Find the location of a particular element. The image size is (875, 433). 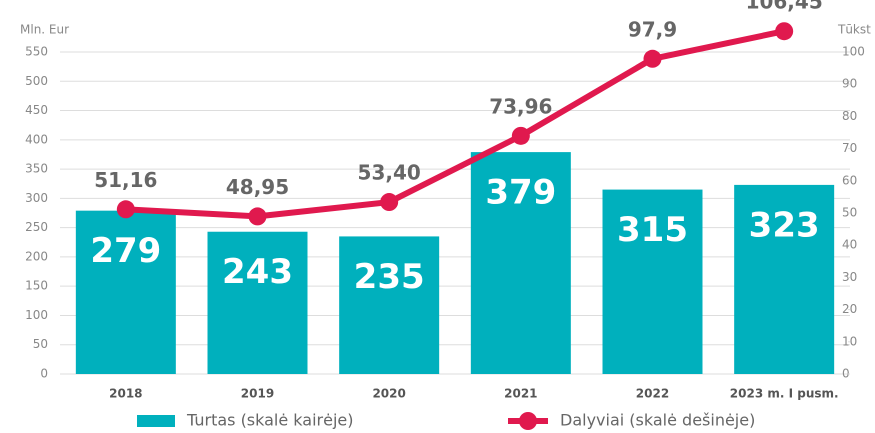

y-tick-label: 500 is located at coordinates (36, 81).